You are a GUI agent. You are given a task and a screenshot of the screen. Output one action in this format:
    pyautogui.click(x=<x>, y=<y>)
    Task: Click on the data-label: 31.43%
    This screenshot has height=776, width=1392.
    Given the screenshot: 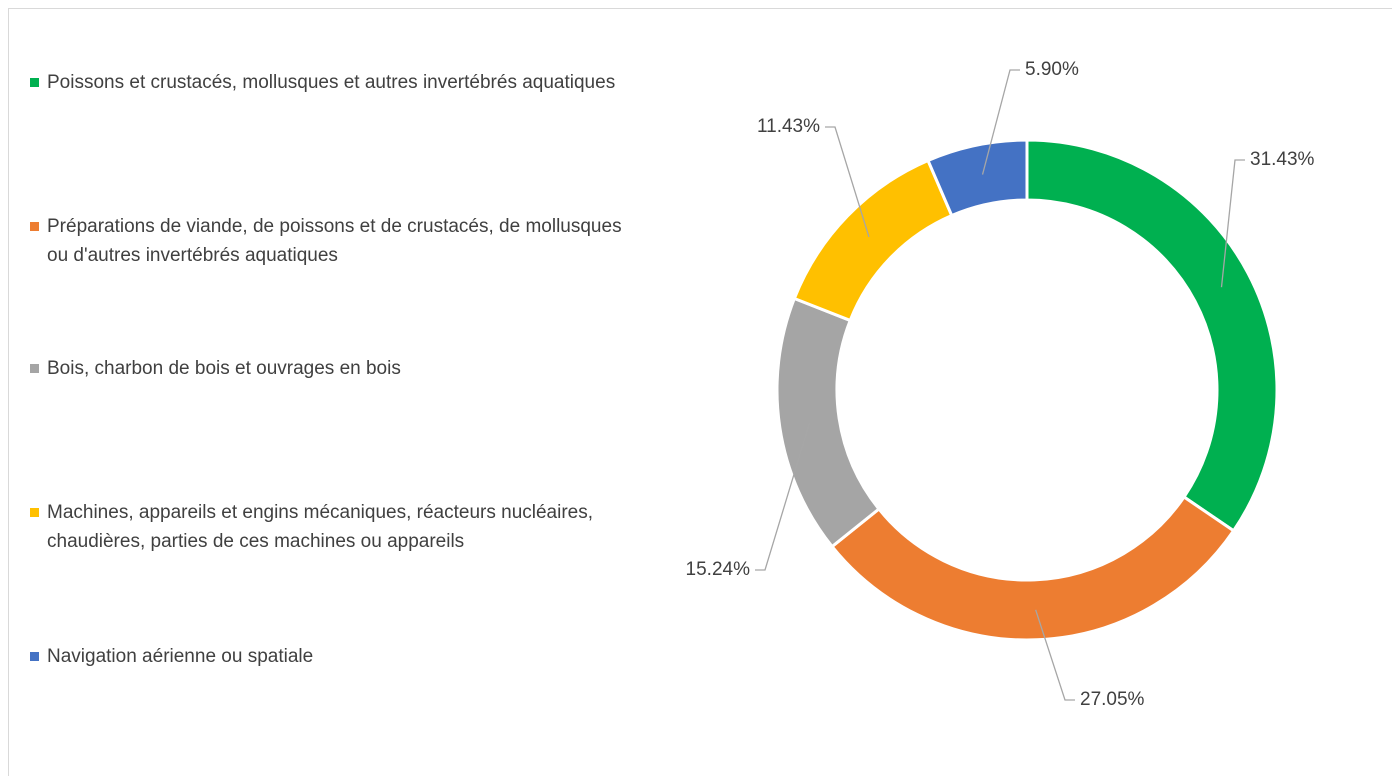 What is the action you would take?
    pyautogui.click(x=1282, y=159)
    